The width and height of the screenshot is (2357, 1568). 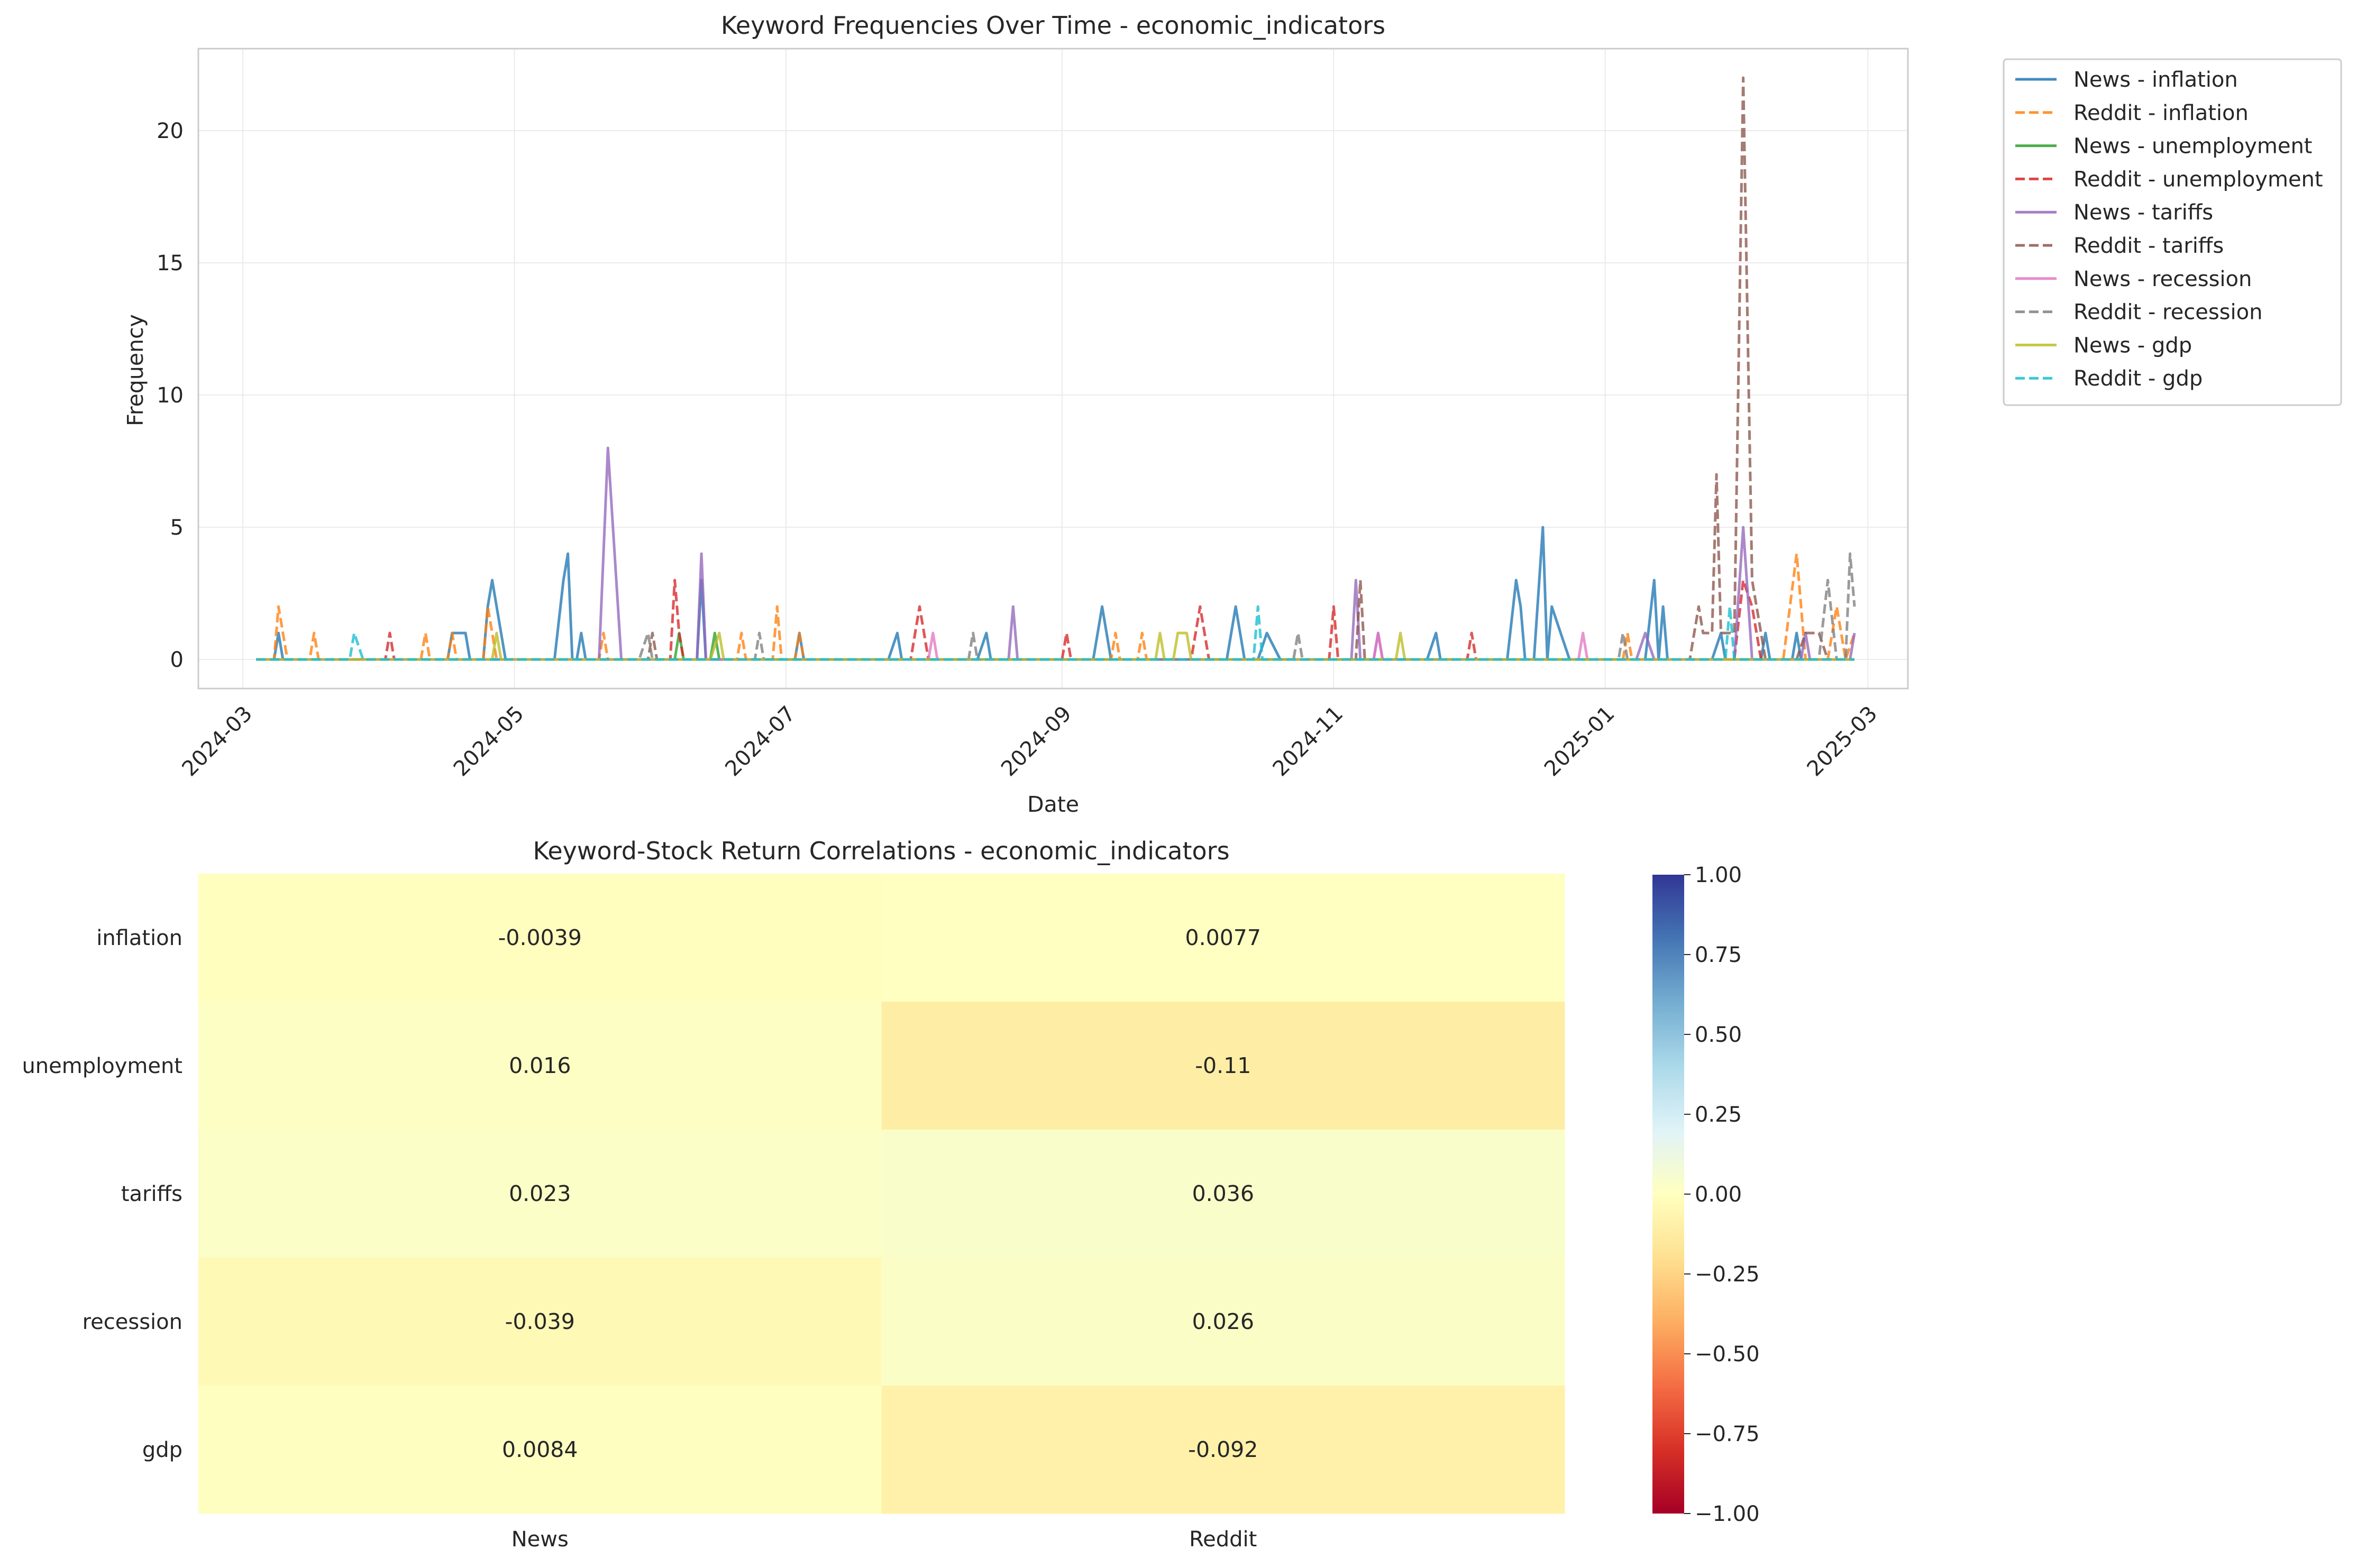 What do you see at coordinates (1719, 1194) in the screenshot?
I see `colorbar-tick-label: 0.00` at bounding box center [1719, 1194].